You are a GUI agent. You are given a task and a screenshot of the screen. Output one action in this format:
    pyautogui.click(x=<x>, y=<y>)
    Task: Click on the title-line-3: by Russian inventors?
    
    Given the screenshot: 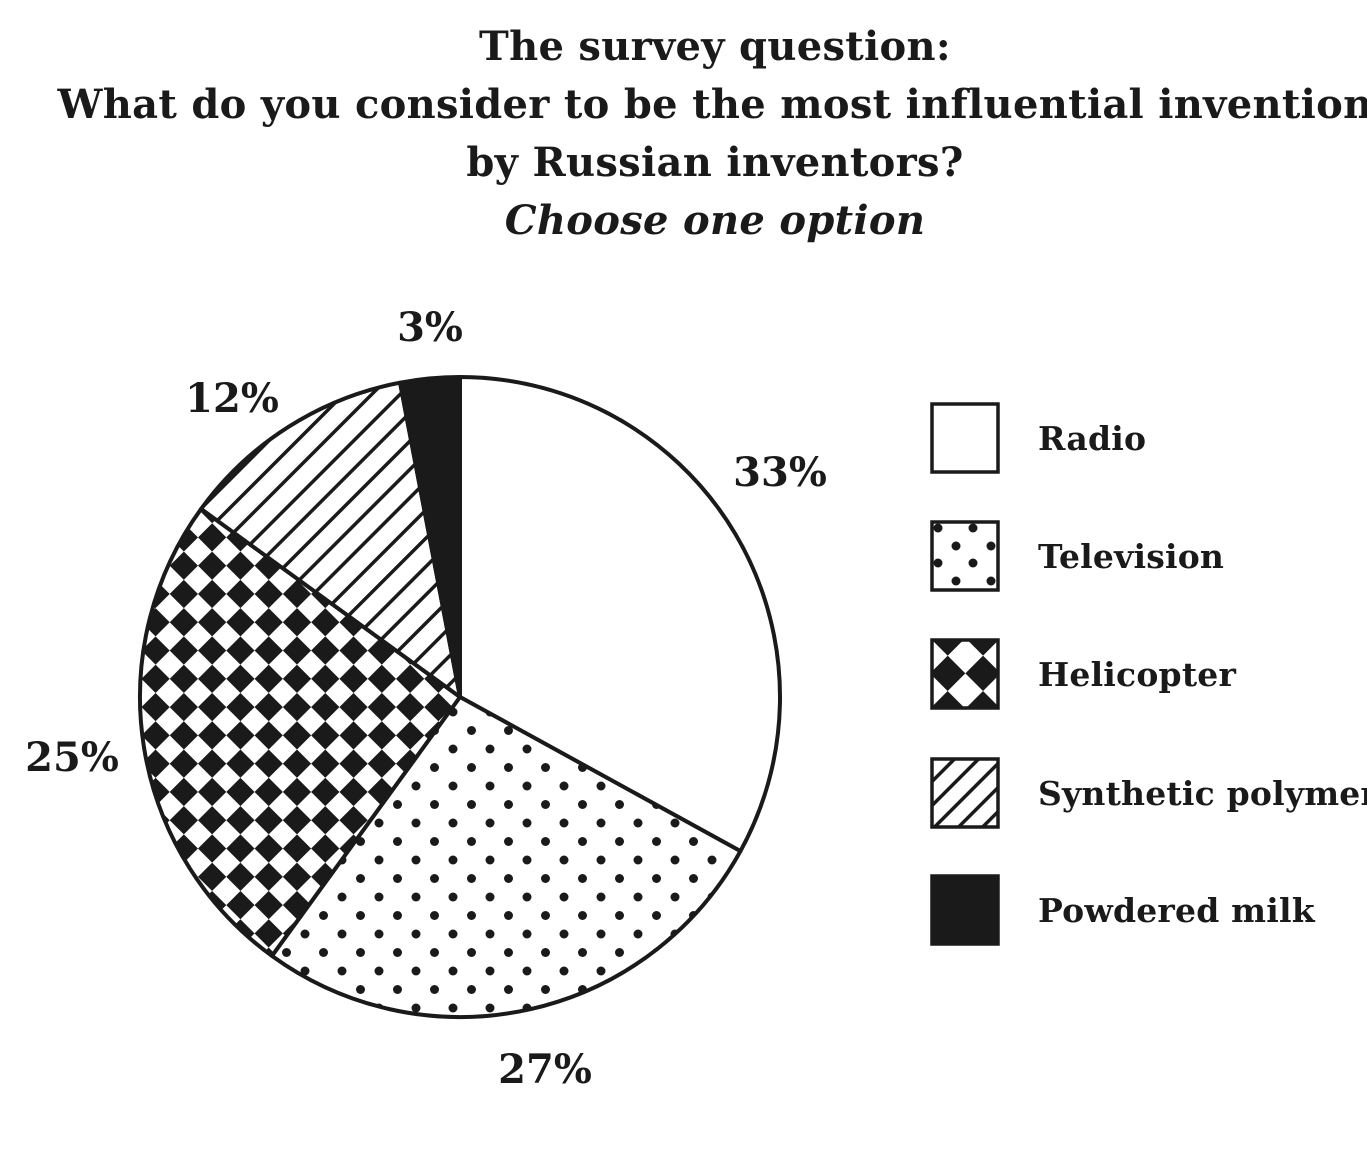 What is the action you would take?
    pyautogui.click(x=715, y=162)
    